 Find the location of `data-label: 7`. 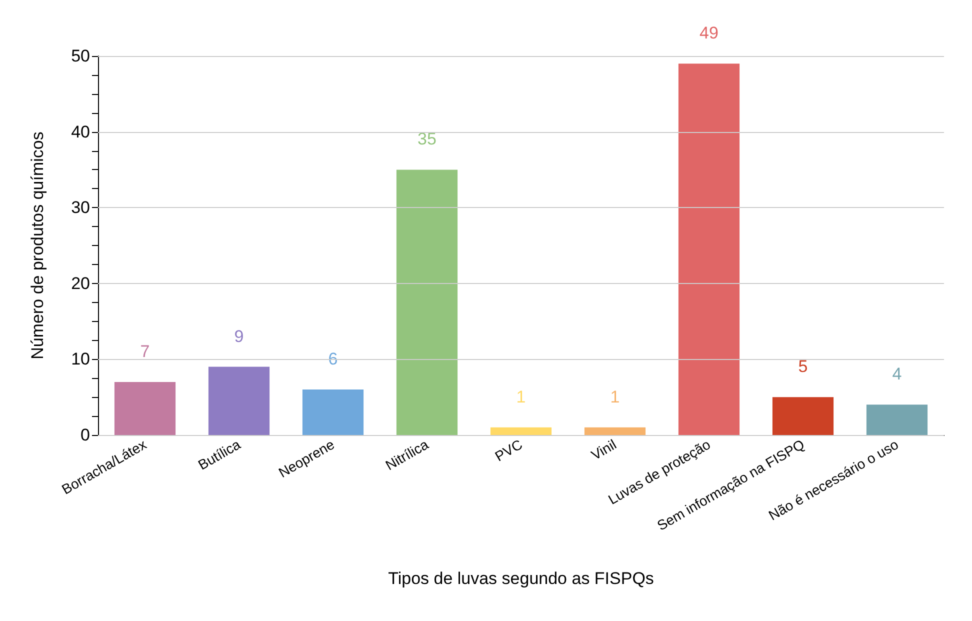

data-label: 7 is located at coordinates (145, 351).